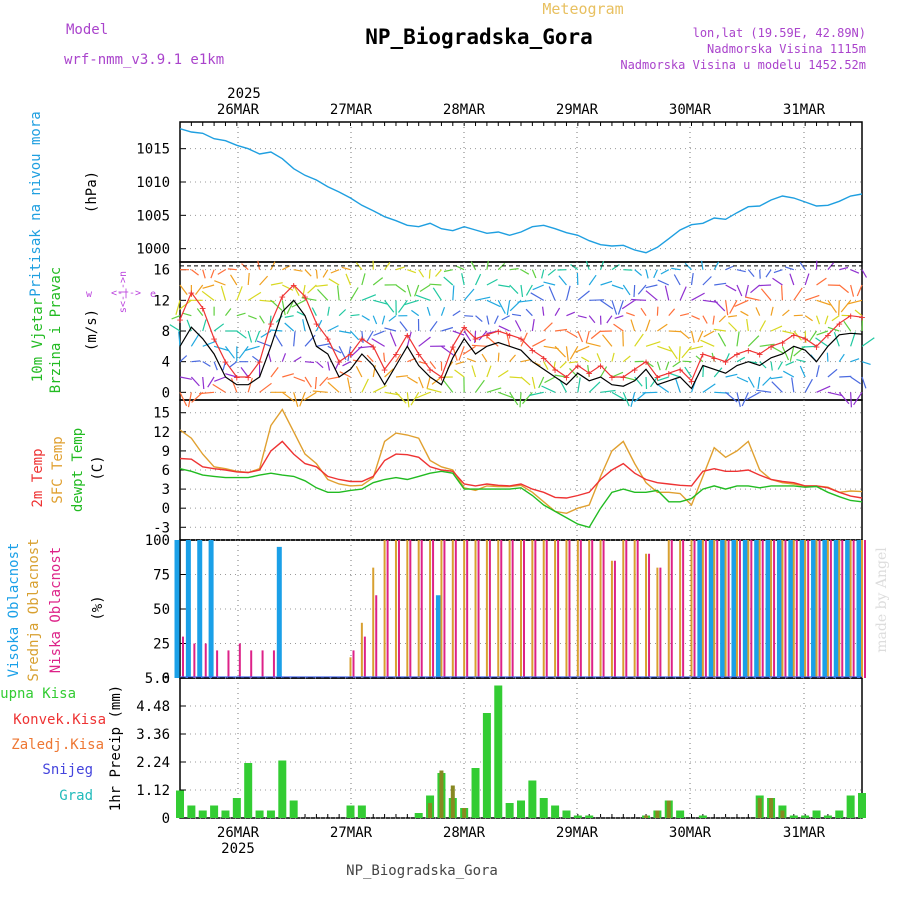  I want to click on wind-gust-line, so click(521, 333).